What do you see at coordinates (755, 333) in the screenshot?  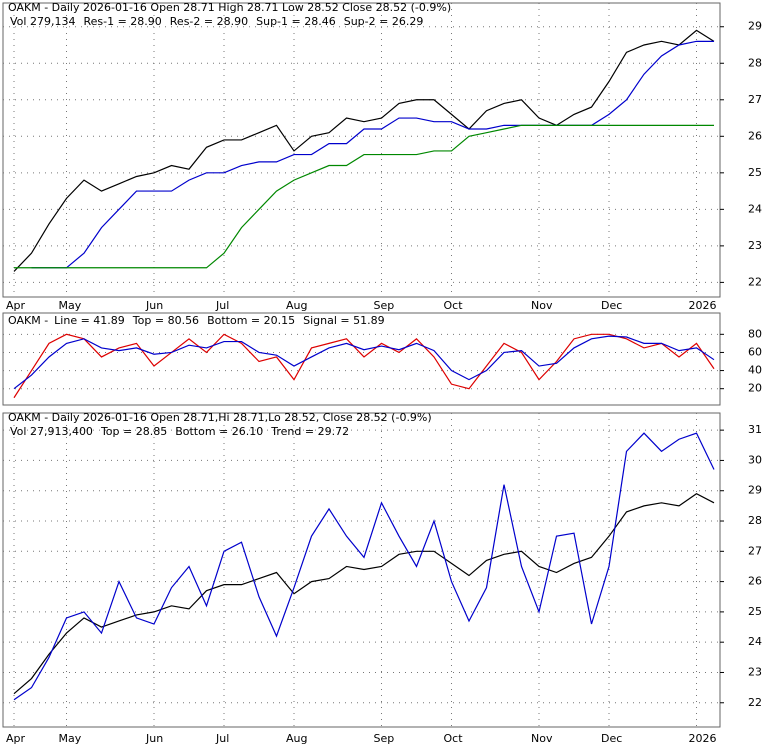 I see `y-tick-label: 80` at bounding box center [755, 333].